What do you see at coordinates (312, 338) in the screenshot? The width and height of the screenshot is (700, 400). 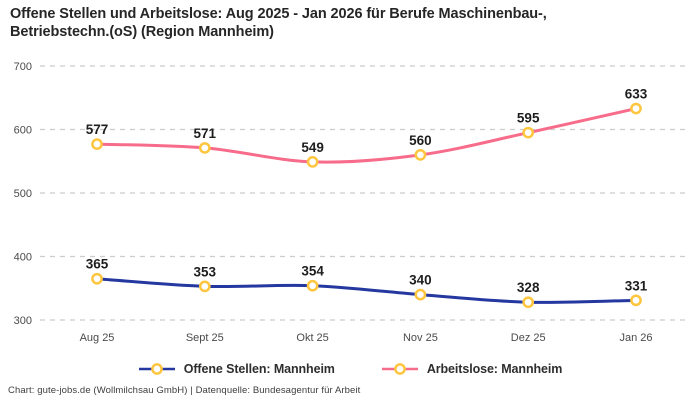 I see `x-axis-tick-label: Okt 25` at bounding box center [312, 338].